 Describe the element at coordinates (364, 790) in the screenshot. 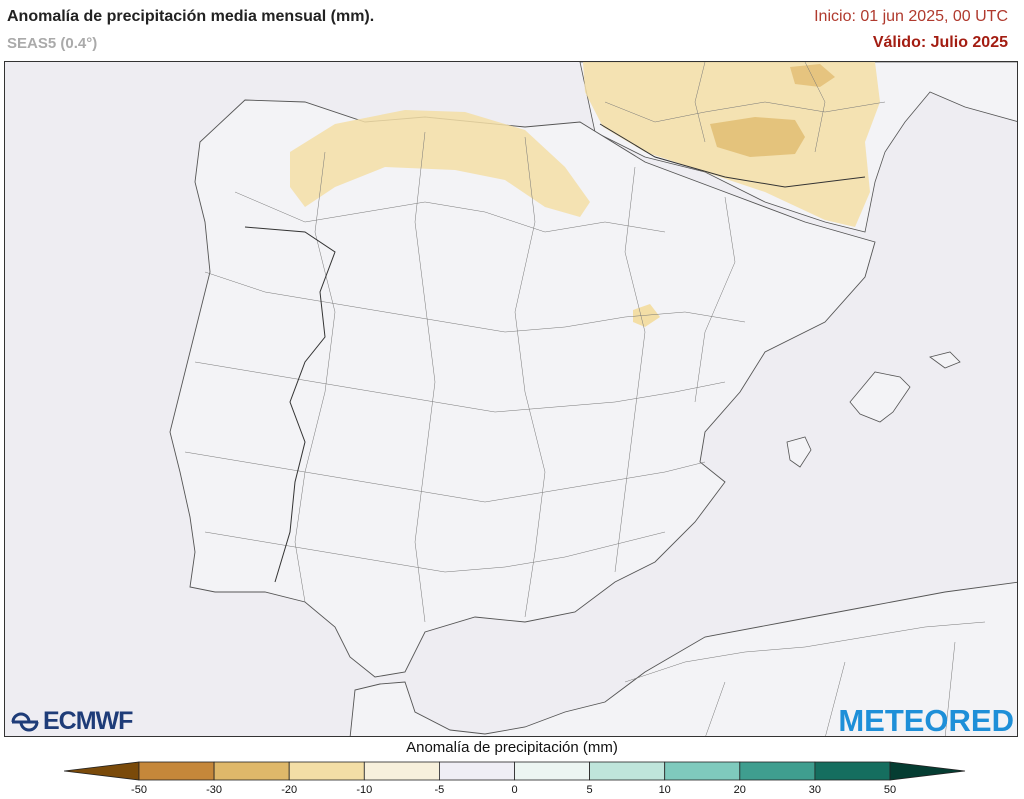

I see `colorbar-tick-label: -10` at that location.